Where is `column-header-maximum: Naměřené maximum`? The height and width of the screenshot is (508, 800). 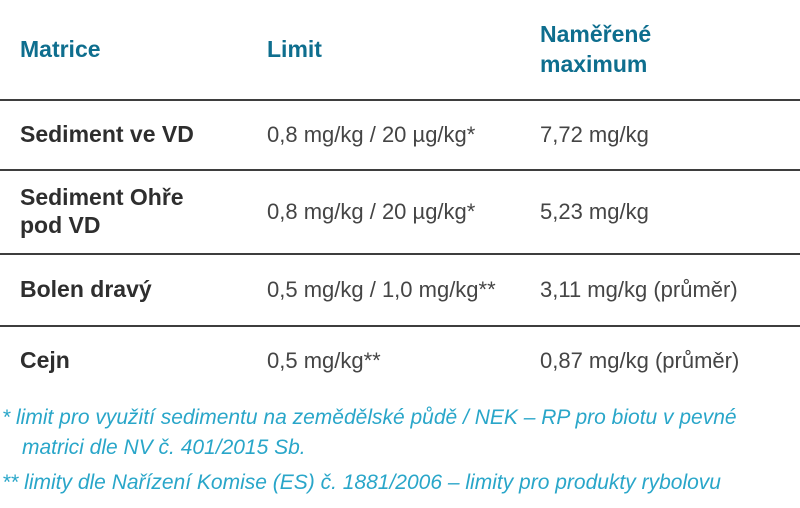 column-header-maximum: Naměřené maximum is located at coordinates (670, 50).